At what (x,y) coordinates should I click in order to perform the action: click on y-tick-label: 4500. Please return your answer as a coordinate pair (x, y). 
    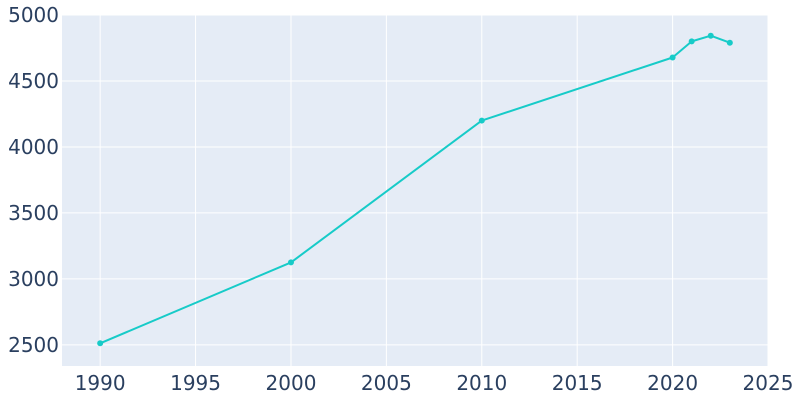
    Looking at the image, I should click on (33, 81).